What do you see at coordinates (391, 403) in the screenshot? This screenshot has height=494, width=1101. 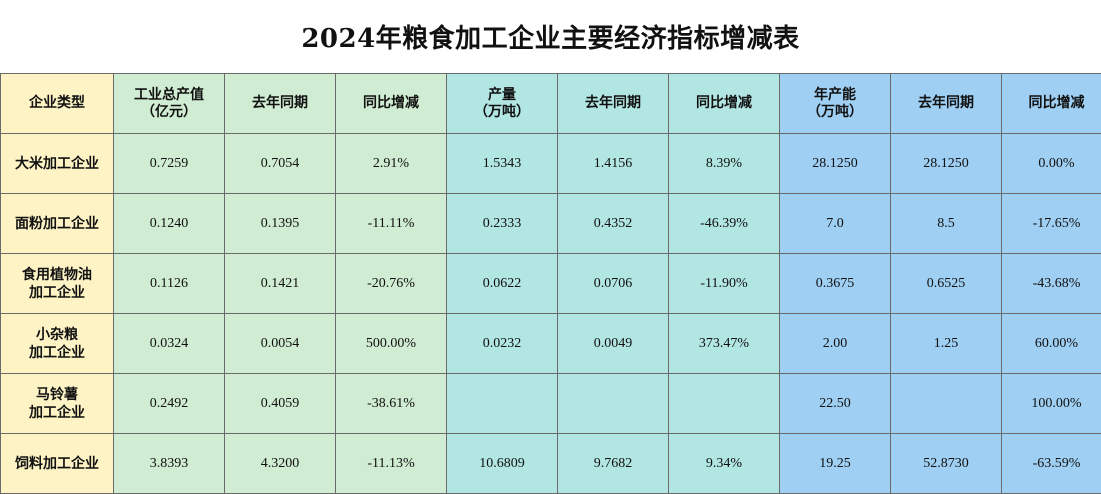 I see `cell-output-value-yoy: -38.61%` at bounding box center [391, 403].